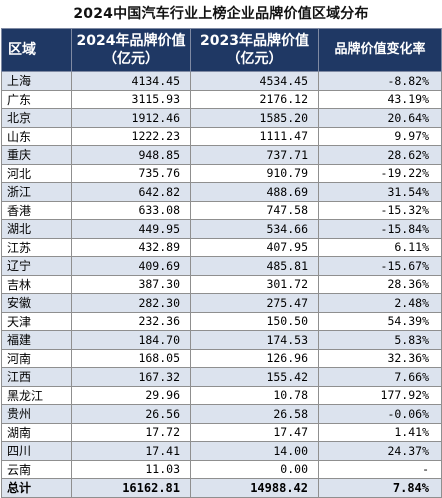 This screenshot has width=442, height=498. I want to click on region-cell: 浙江, so click(36, 192).